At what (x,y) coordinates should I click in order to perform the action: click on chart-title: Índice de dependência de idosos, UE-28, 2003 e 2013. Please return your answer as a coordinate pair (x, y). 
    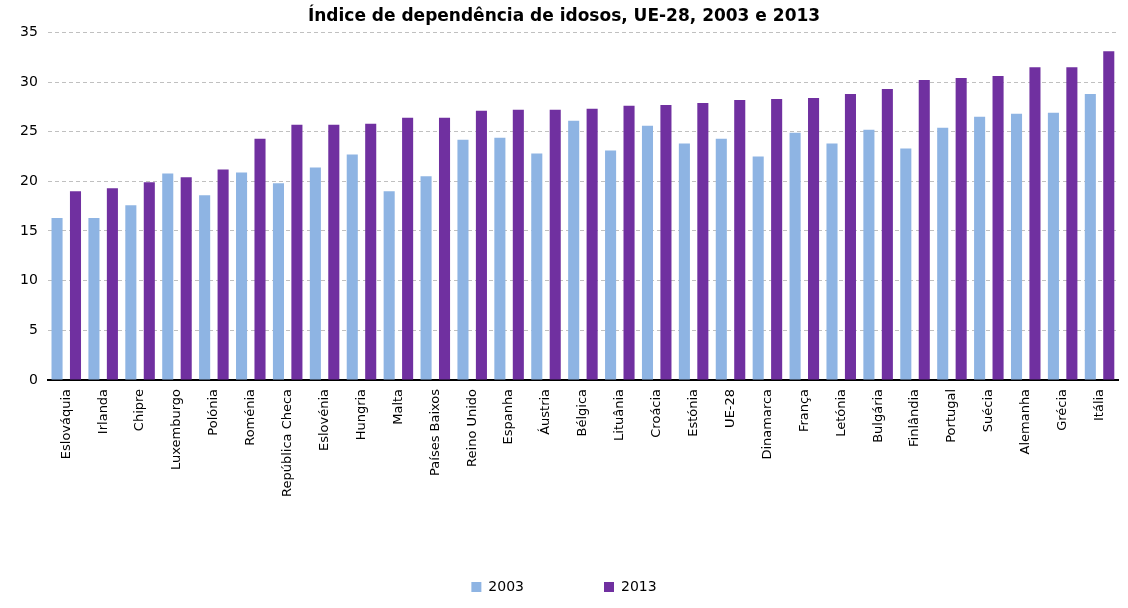
    Looking at the image, I should click on (564, 14).